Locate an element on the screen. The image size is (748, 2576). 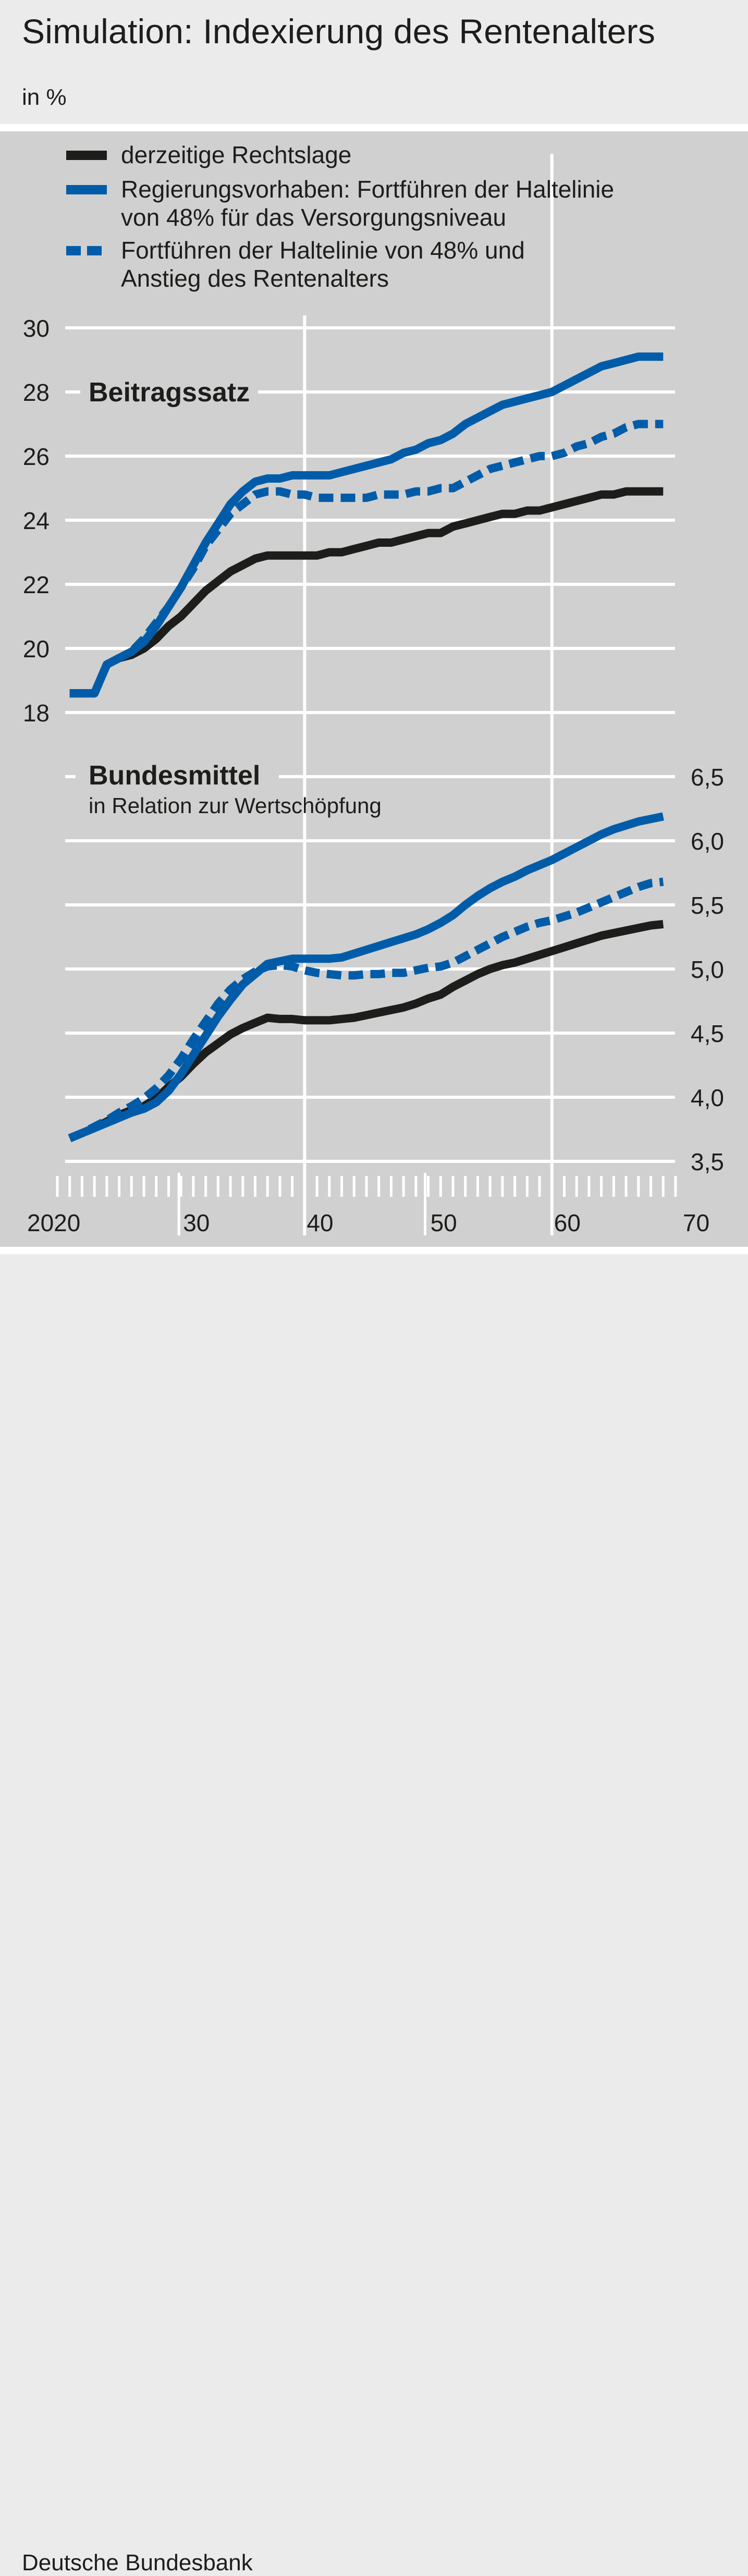
y-tick-label-right: 4,0 is located at coordinates (707, 1097).